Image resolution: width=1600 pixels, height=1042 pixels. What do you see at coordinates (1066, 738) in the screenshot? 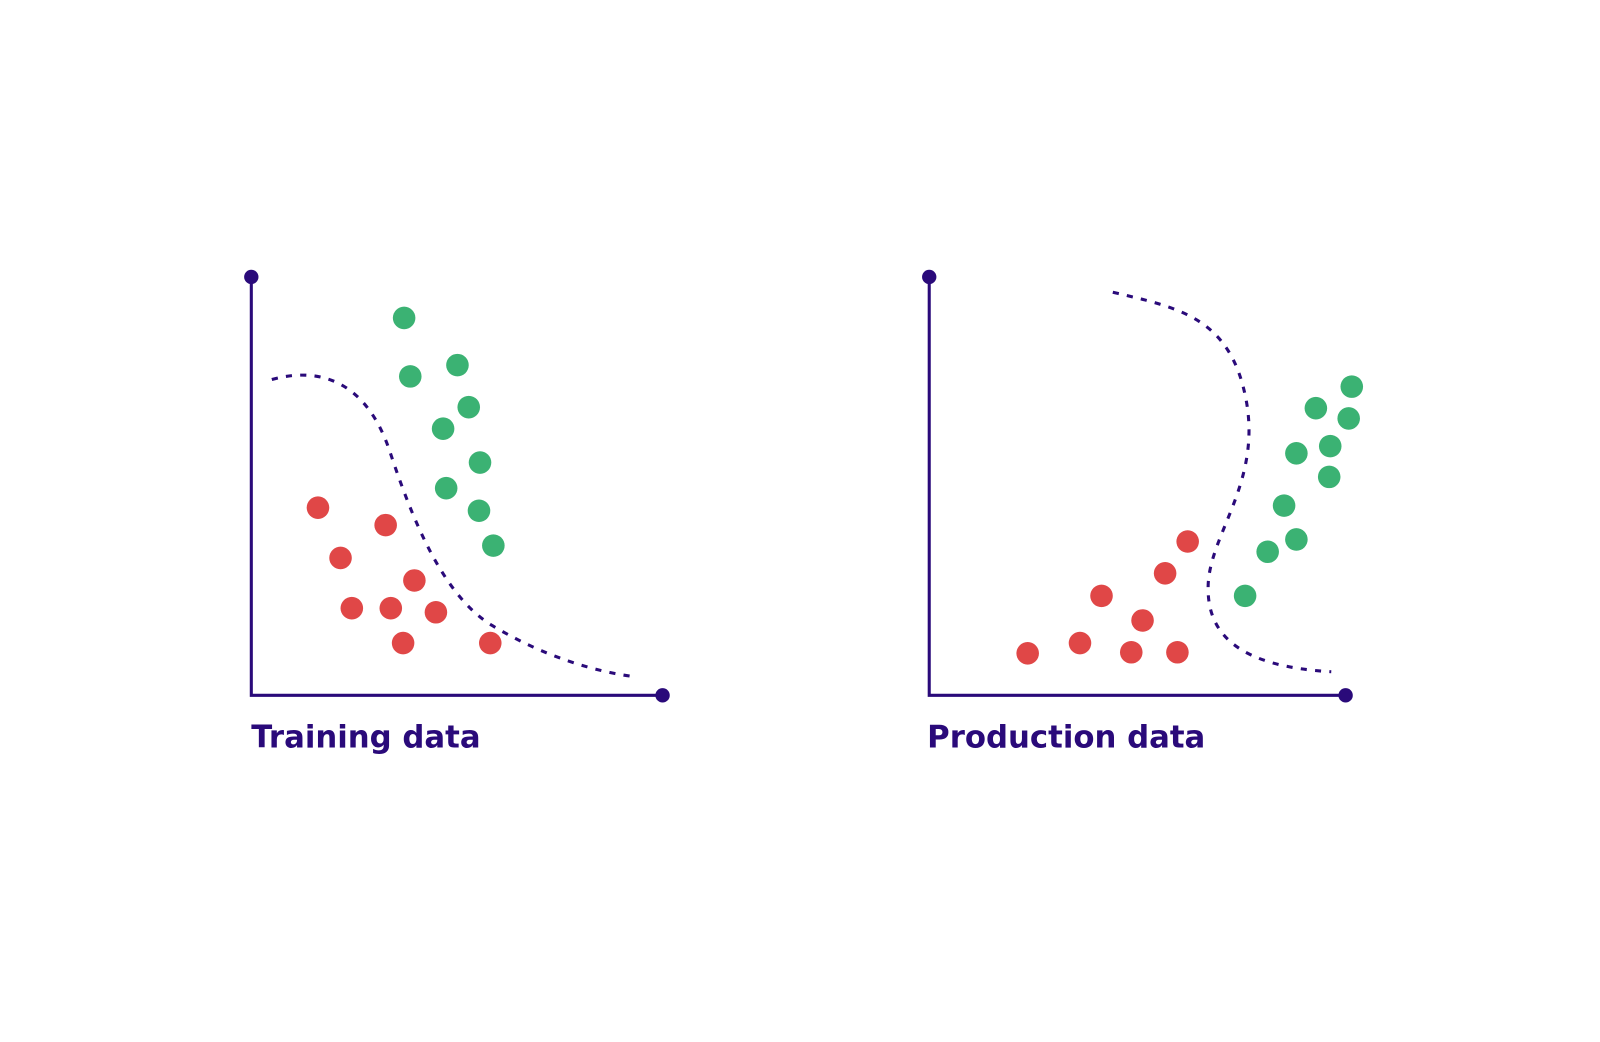
I see `panel-title: Production data` at bounding box center [1066, 738].